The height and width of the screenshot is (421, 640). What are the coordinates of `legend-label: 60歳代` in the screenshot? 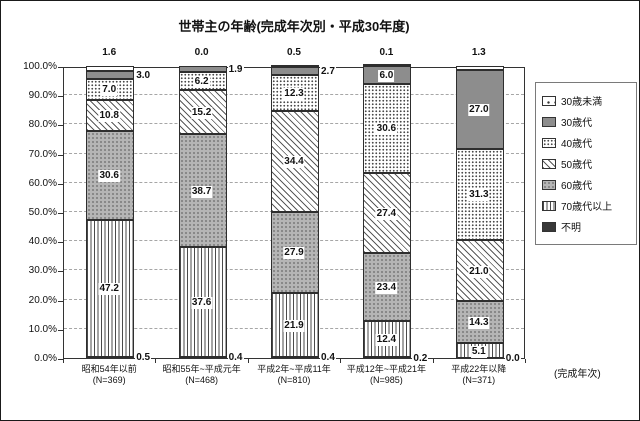 It's located at (577, 186).